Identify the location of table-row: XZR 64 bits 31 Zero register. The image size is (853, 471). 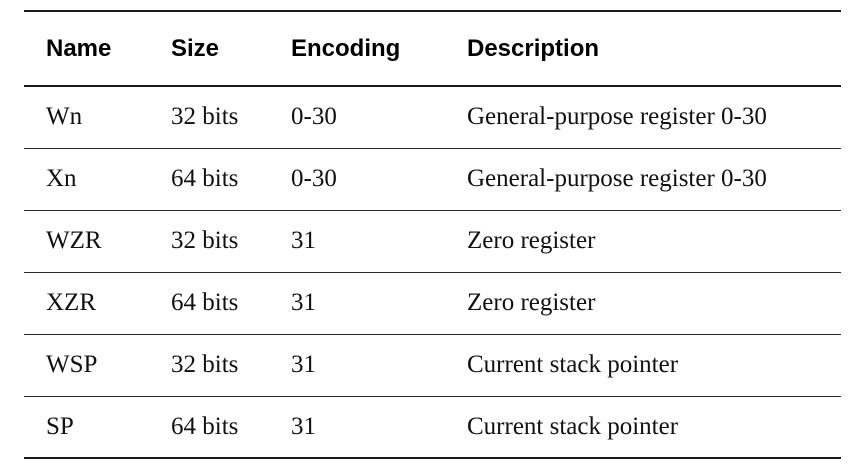
(432, 303).